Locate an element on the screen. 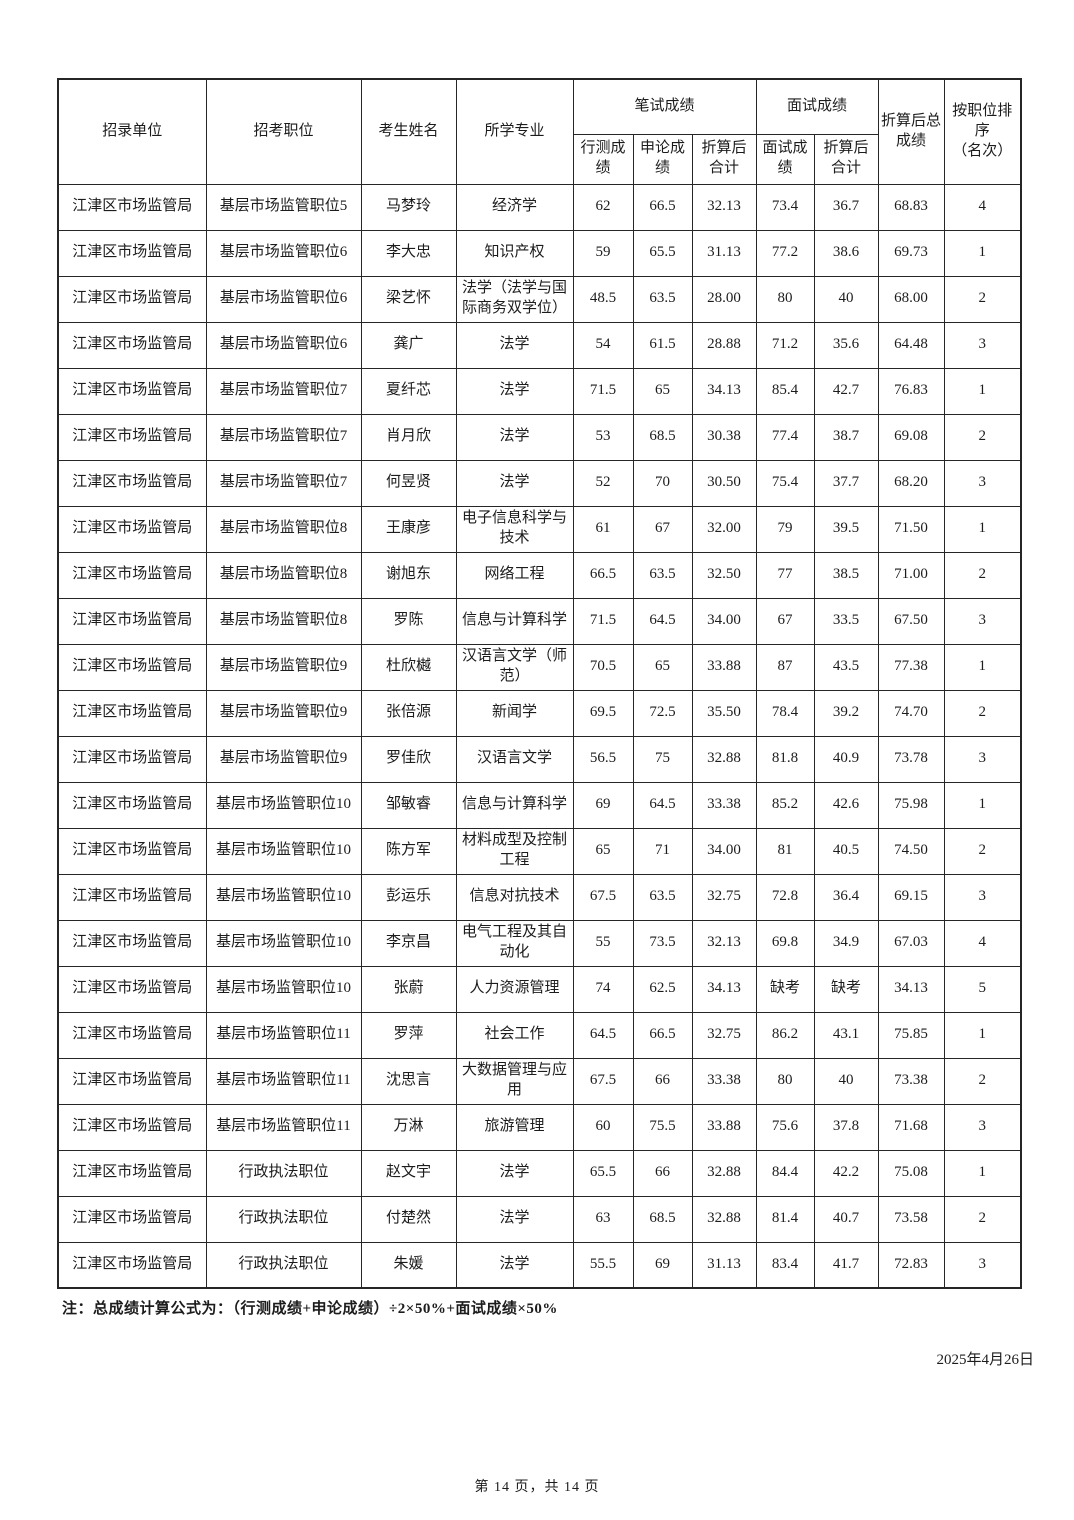  table-cell: 30.38 is located at coordinates (724, 437).